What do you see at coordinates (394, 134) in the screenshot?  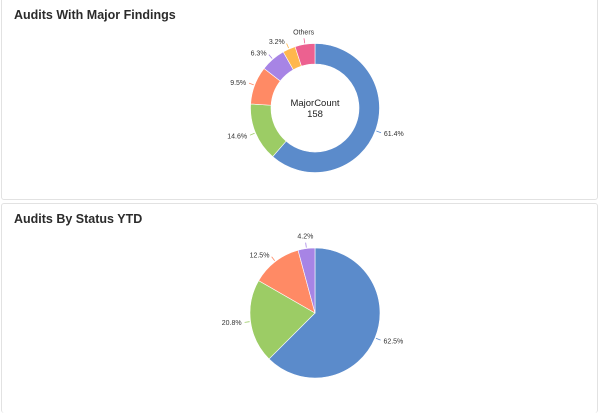 I see `slice-label: 61.4%` at bounding box center [394, 134].